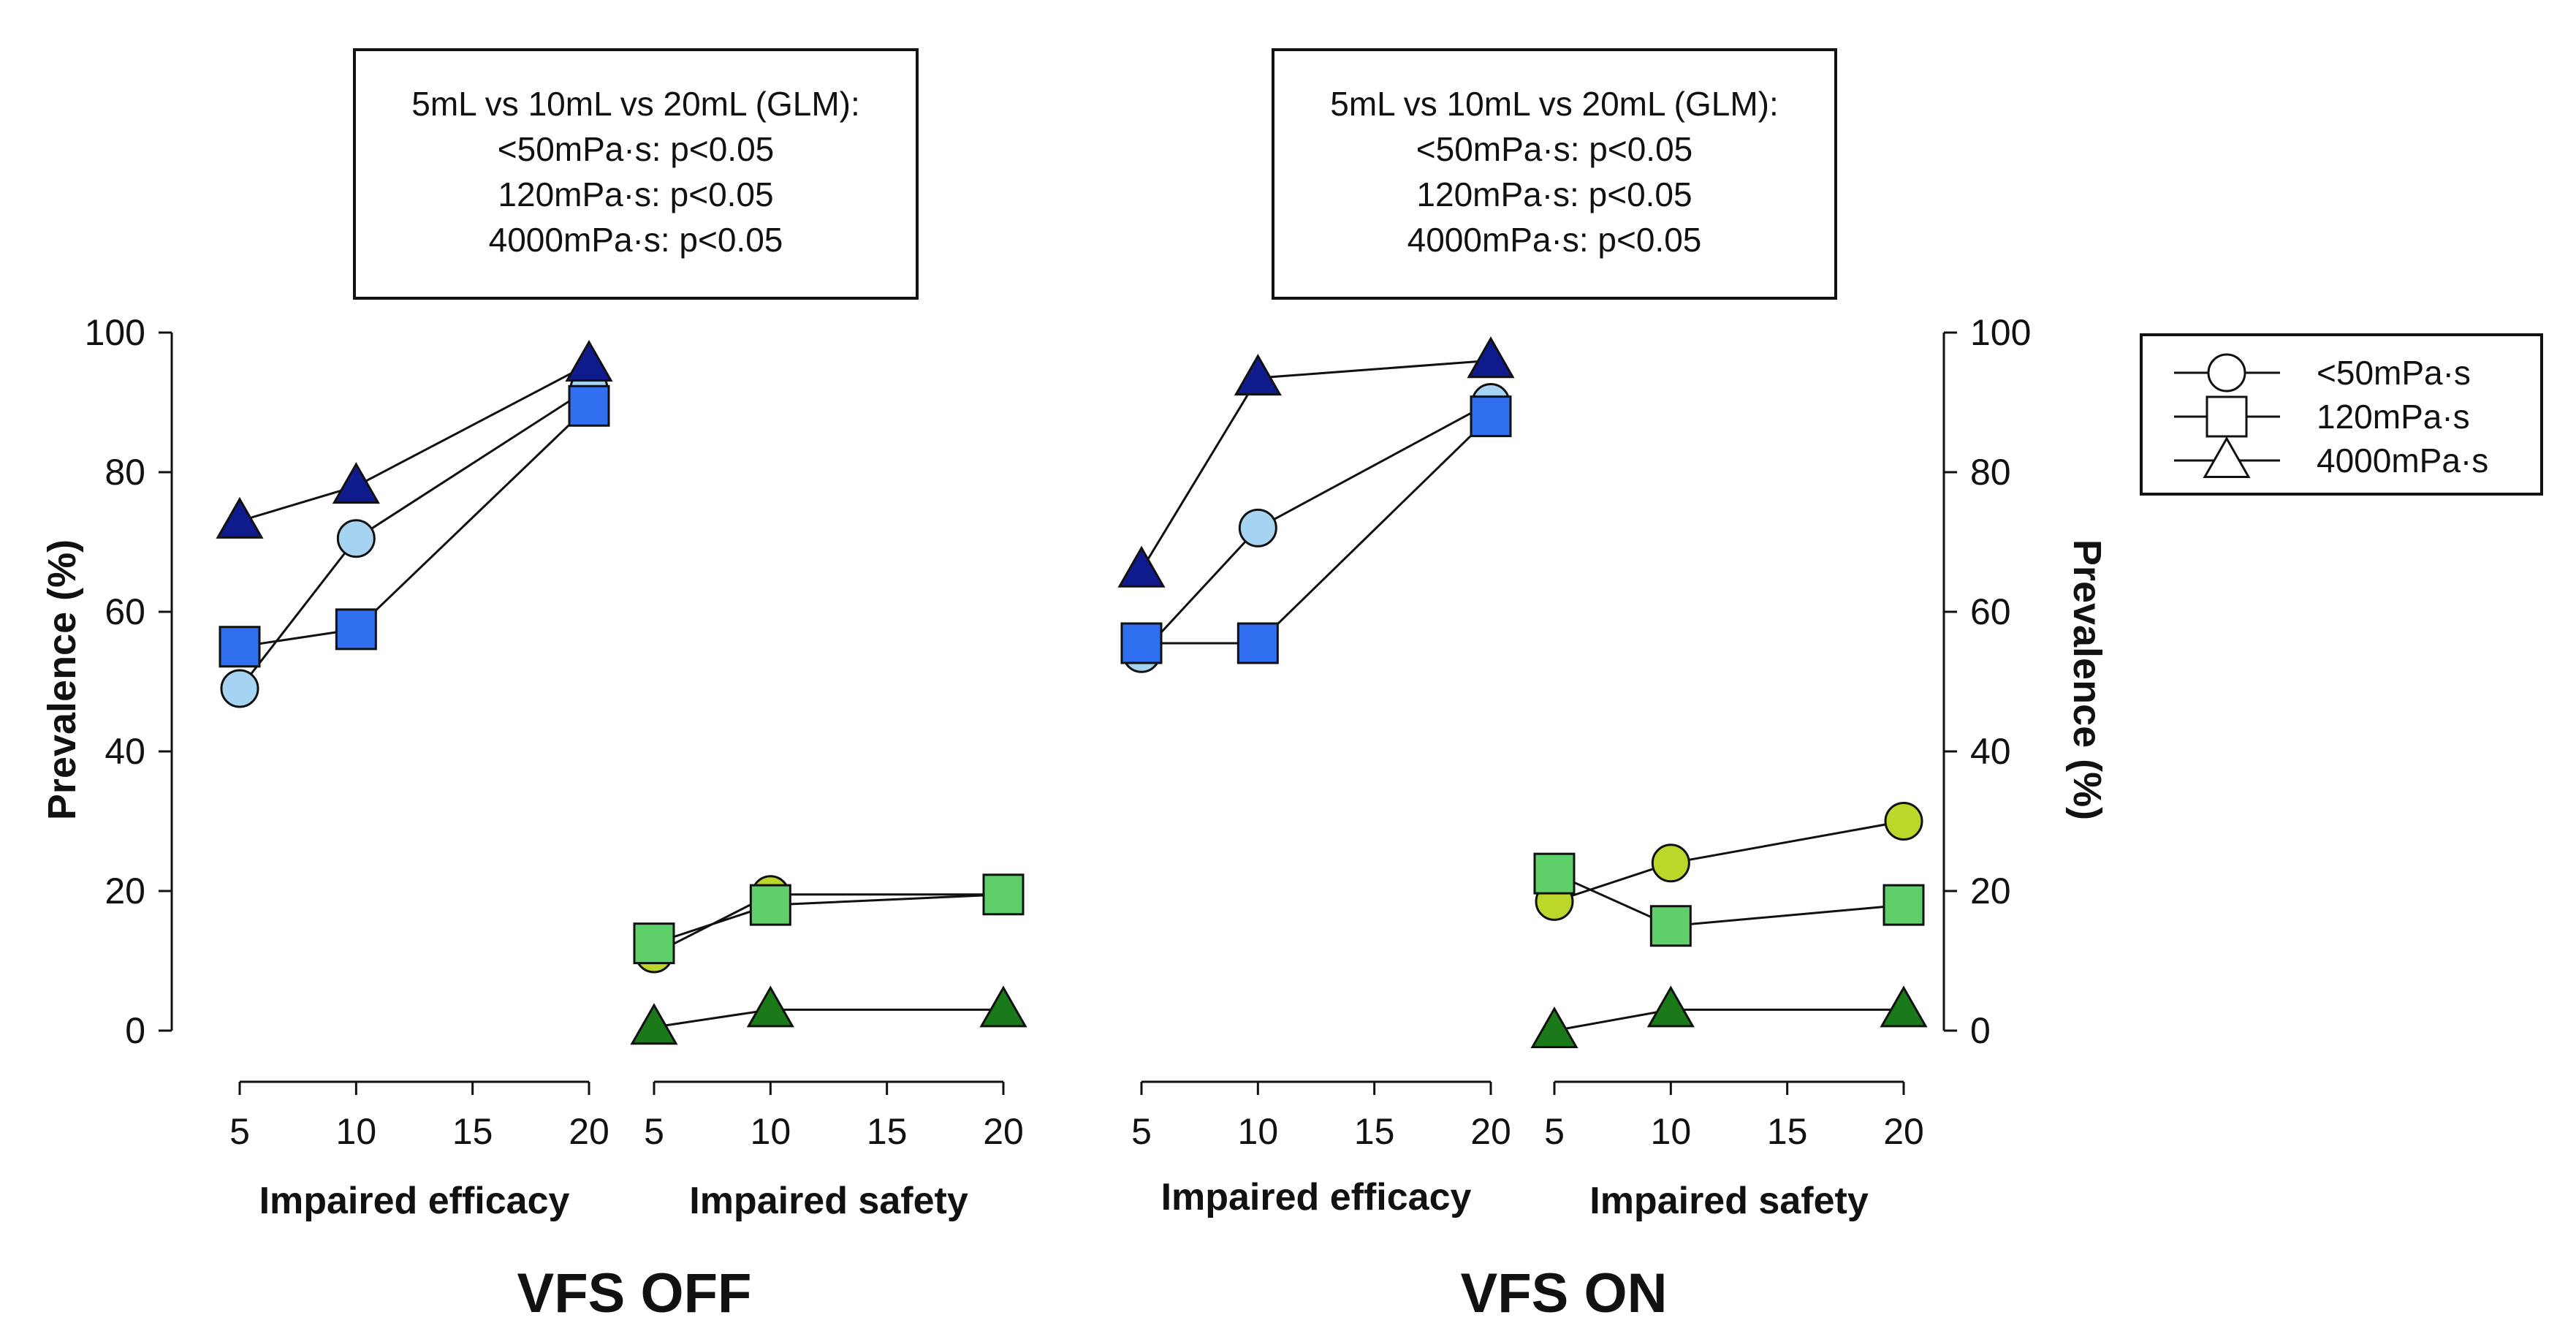 This screenshot has height=1342, width=2576. Describe the element at coordinates (887, 1131) in the screenshot. I see `x-tick-label-0-1-15: 15` at that location.